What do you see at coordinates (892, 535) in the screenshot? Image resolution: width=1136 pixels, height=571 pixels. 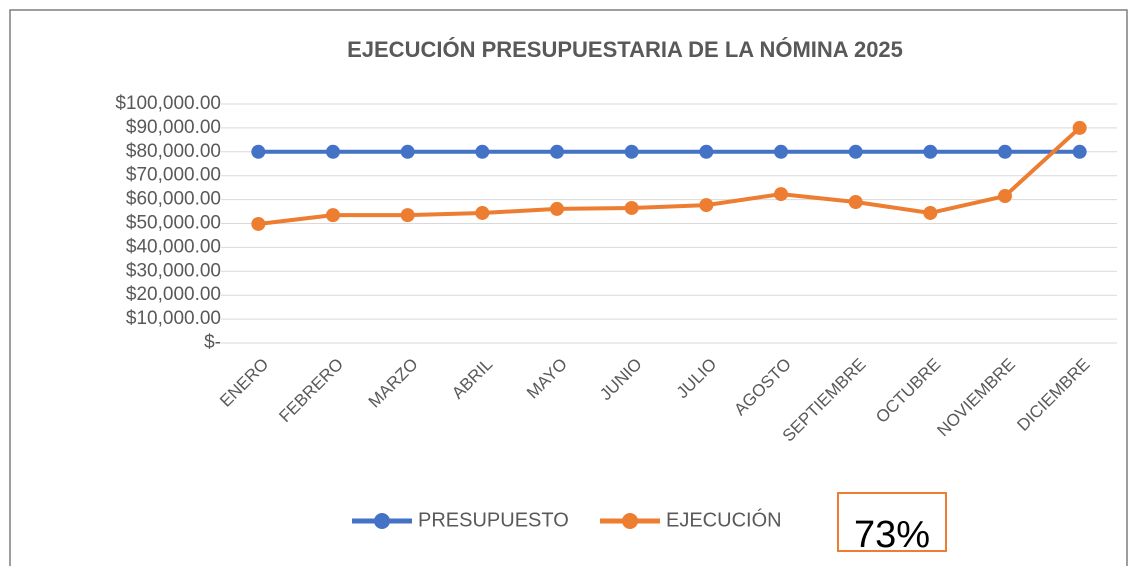 I see `annotation: 73%` at bounding box center [892, 535].